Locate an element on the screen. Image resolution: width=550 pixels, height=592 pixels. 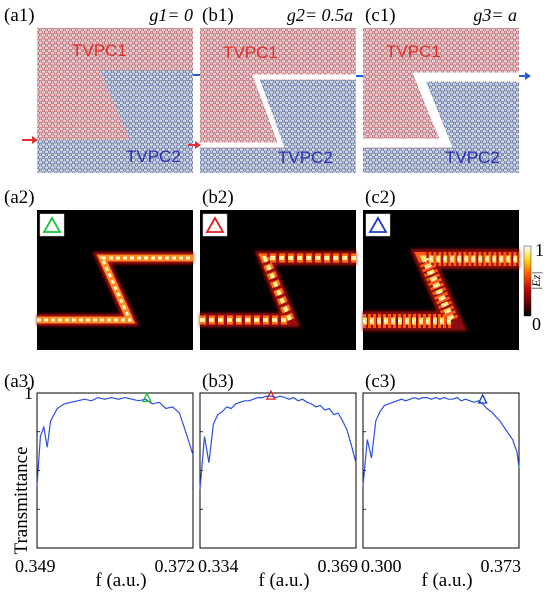
triangle-marker-b3 is located at coordinates (270, 394).